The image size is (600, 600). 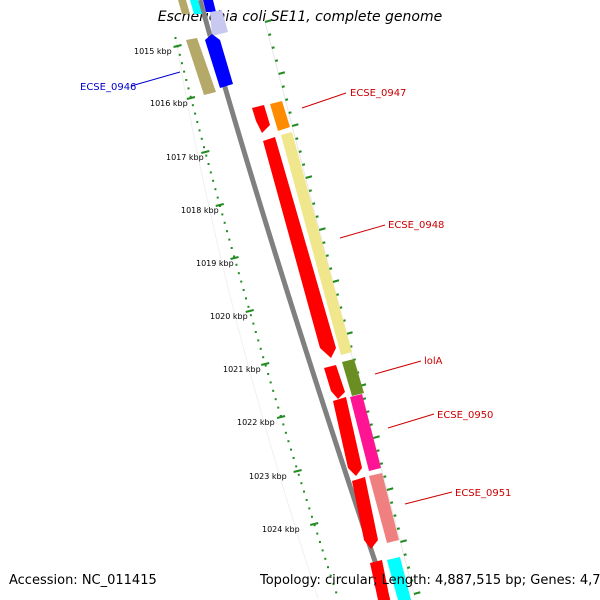 I want to click on feature-ecse-0948-cds, so click(x=299, y=247).